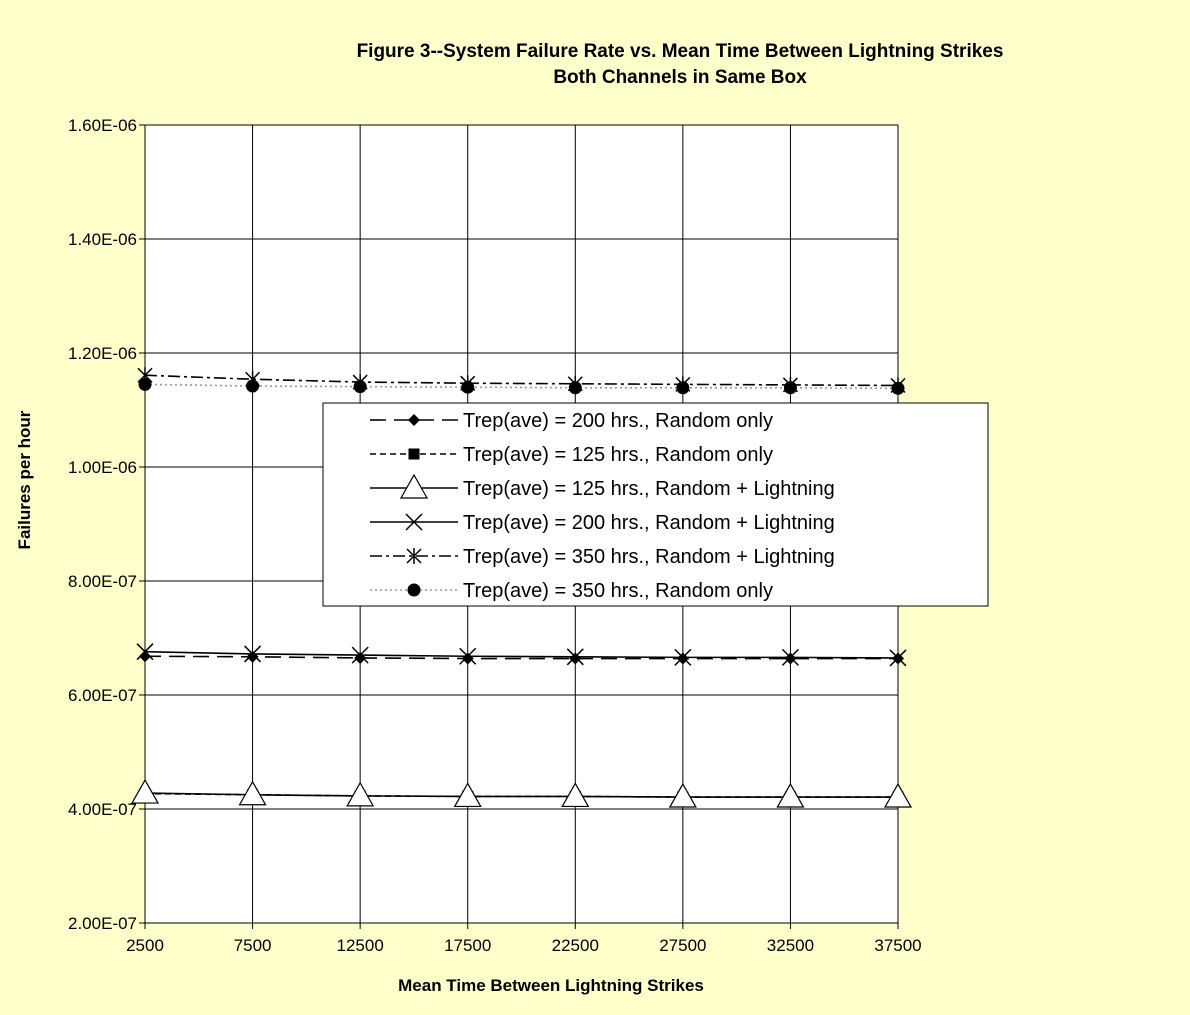 The height and width of the screenshot is (1015, 1190). Describe the element at coordinates (649, 489) in the screenshot. I see `legend-label: Trep(ave) = 125 hrs., Random + Lightning` at that location.